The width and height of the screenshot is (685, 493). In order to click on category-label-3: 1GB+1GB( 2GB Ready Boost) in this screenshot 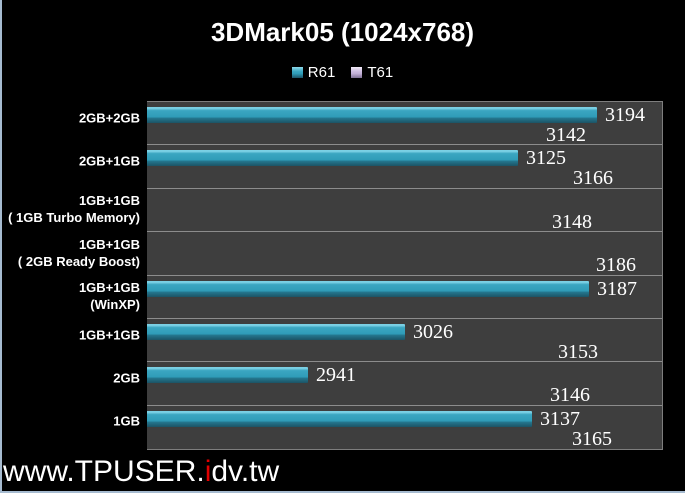, I will do `click(70, 253)`.